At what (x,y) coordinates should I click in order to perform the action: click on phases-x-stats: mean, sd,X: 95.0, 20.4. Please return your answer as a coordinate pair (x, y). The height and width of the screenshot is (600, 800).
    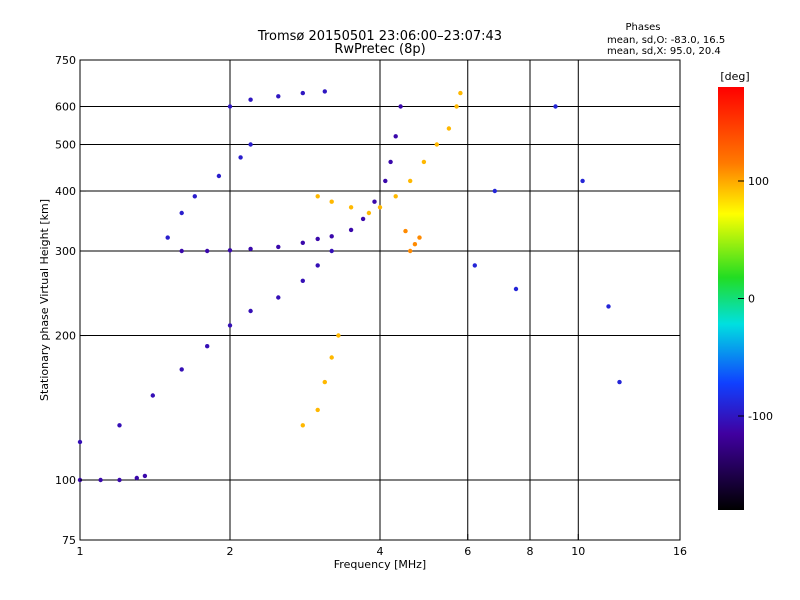
    Looking at the image, I should click on (664, 51).